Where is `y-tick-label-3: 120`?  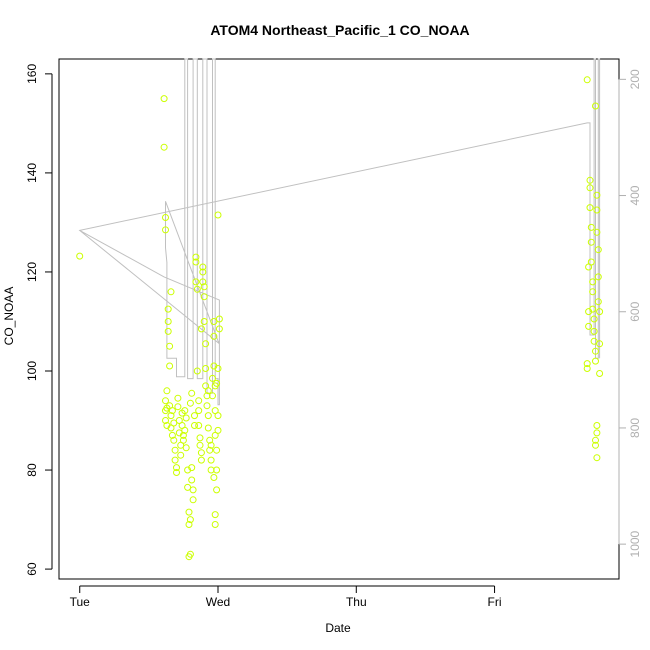
y-tick-label-3: 120 is located at coordinates (32, 272).